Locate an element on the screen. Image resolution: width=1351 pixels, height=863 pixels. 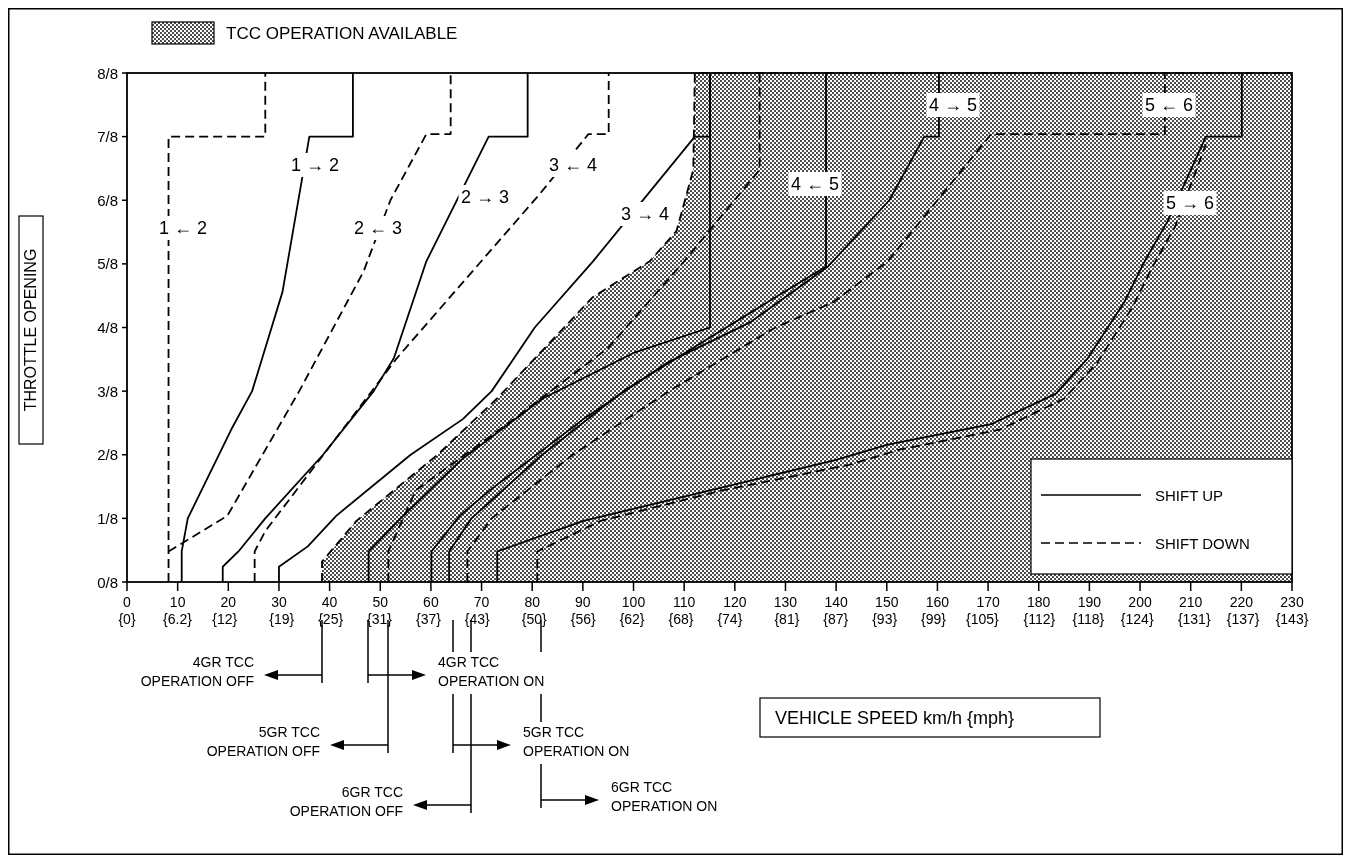
x2-tick-label: {56} is located at coordinates (583, 619).